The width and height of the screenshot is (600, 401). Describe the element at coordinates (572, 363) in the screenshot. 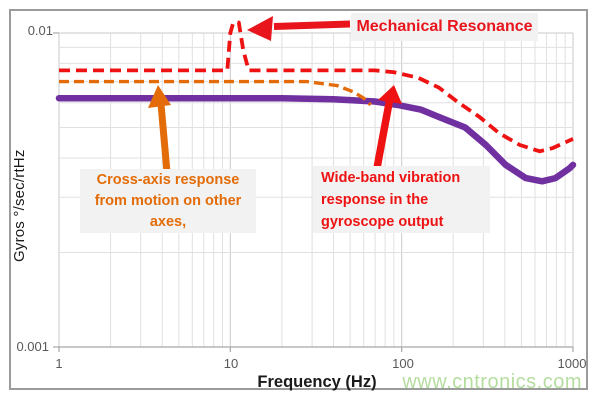

I see `x-tick-1000: 1000` at that location.